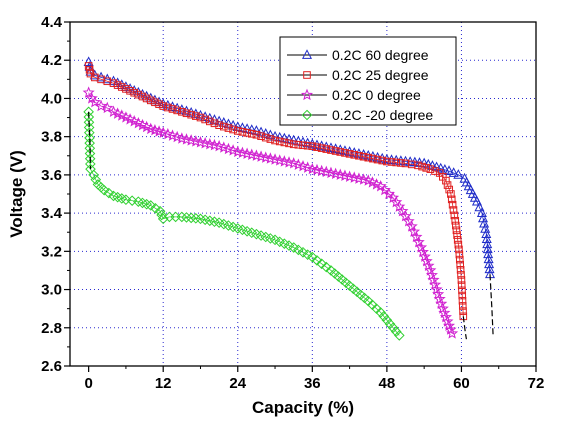  I want to click on x-tick-labels: 0 12 24 36 48 60 72, so click(314, 383).